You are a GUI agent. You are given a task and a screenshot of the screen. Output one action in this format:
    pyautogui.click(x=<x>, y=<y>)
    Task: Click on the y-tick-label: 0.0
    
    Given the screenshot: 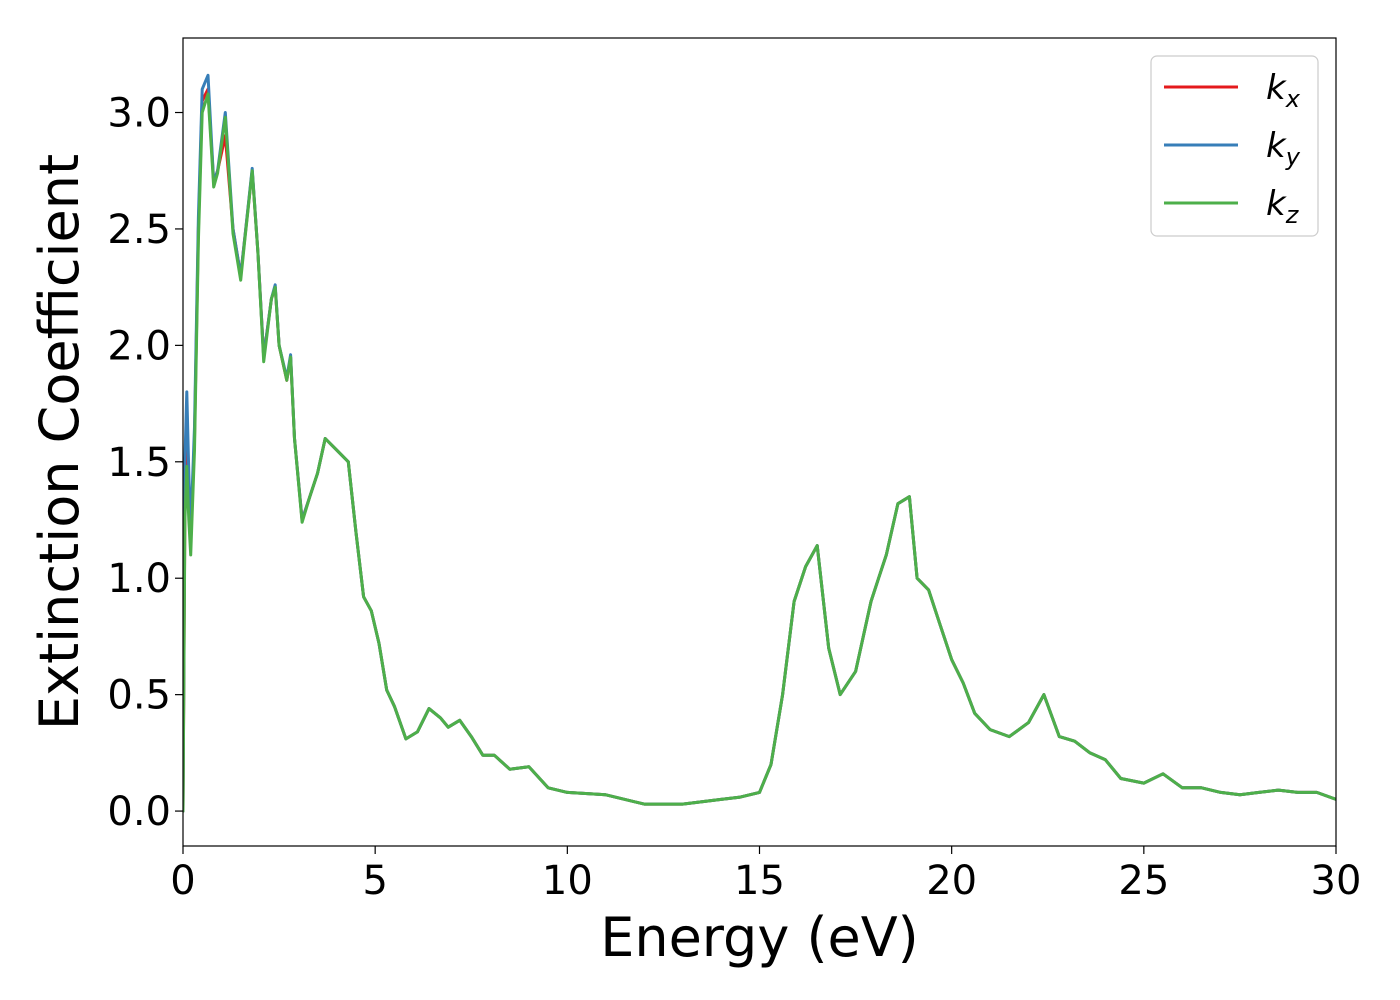 What is the action you would take?
    pyautogui.click(x=139, y=812)
    